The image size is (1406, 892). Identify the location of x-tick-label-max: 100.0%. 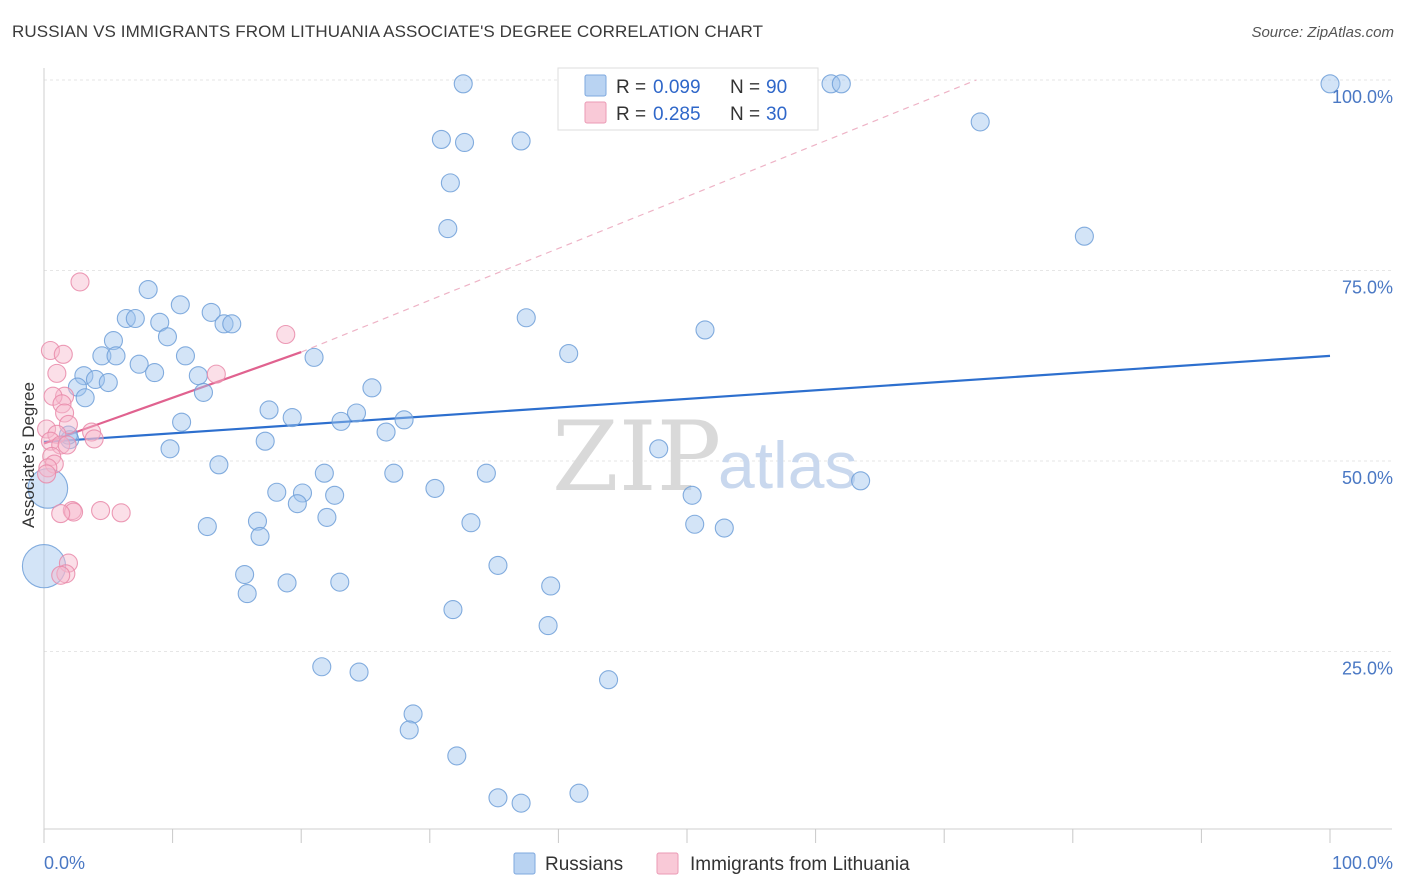
(1362, 863).